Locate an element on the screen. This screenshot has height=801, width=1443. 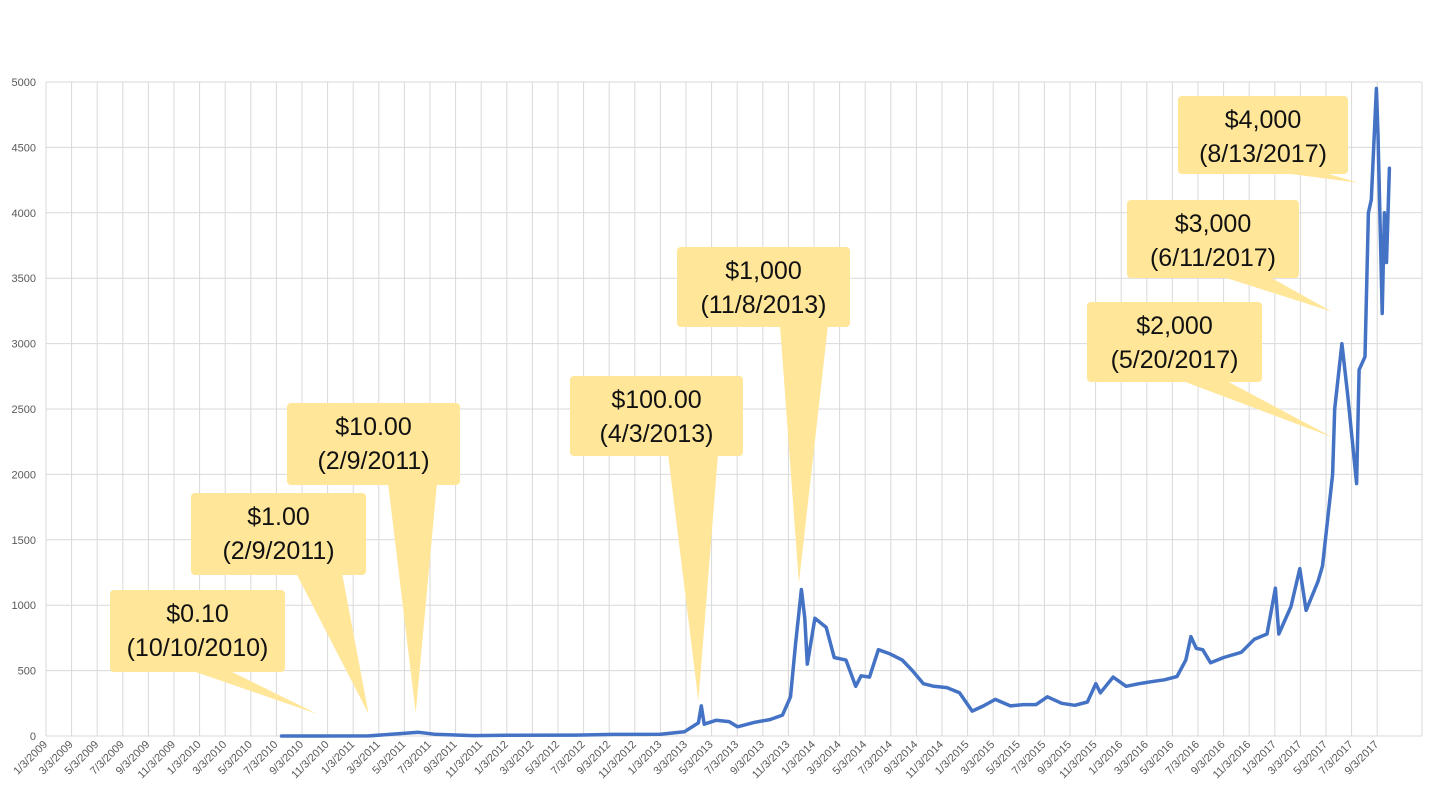
callout-price: $0.10 is located at coordinates (197, 614).